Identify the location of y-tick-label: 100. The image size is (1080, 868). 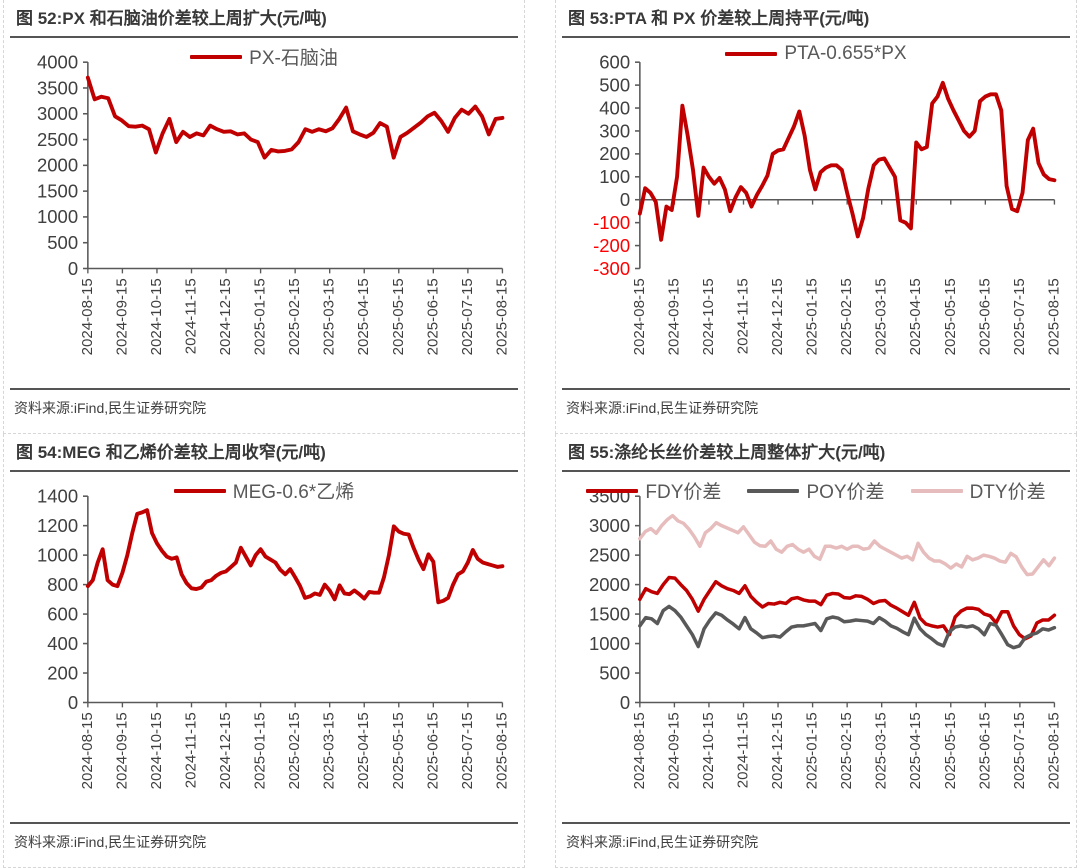
(614, 177).